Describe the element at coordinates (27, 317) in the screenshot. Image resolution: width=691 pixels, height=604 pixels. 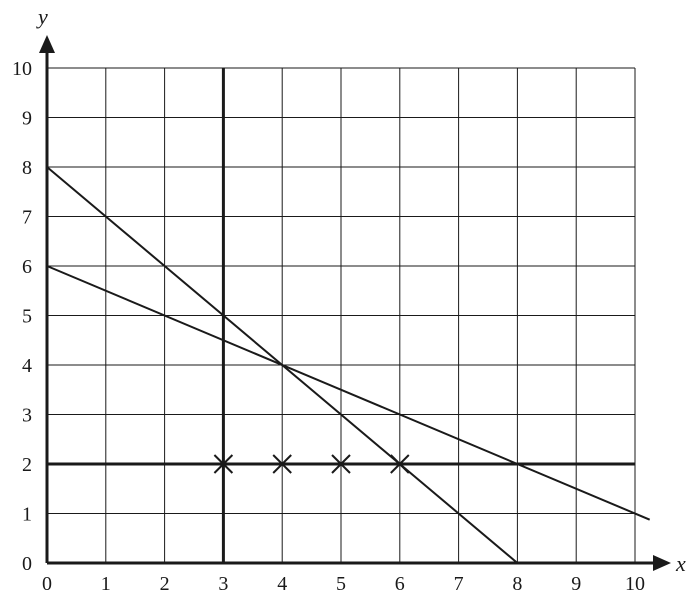
I see `y-tick-label: 5` at that location.